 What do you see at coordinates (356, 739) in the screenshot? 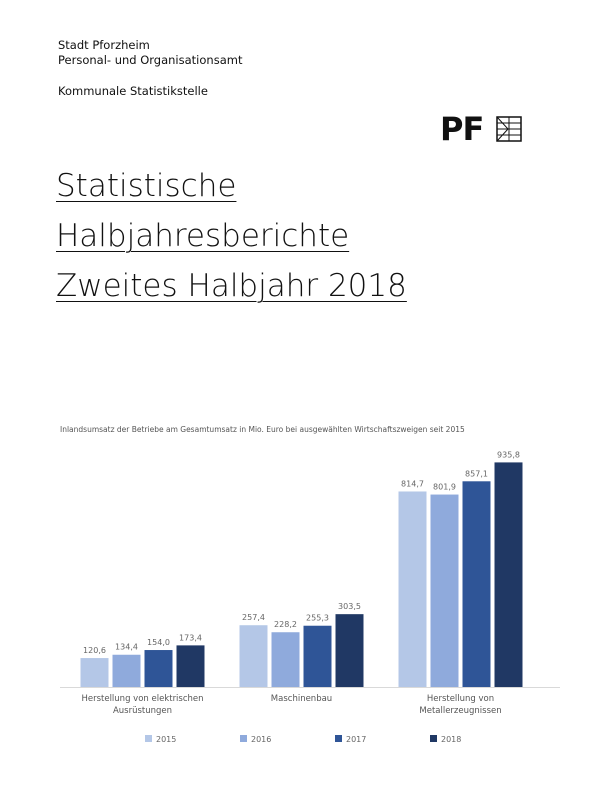
I see `legend-label: 2017` at bounding box center [356, 739].